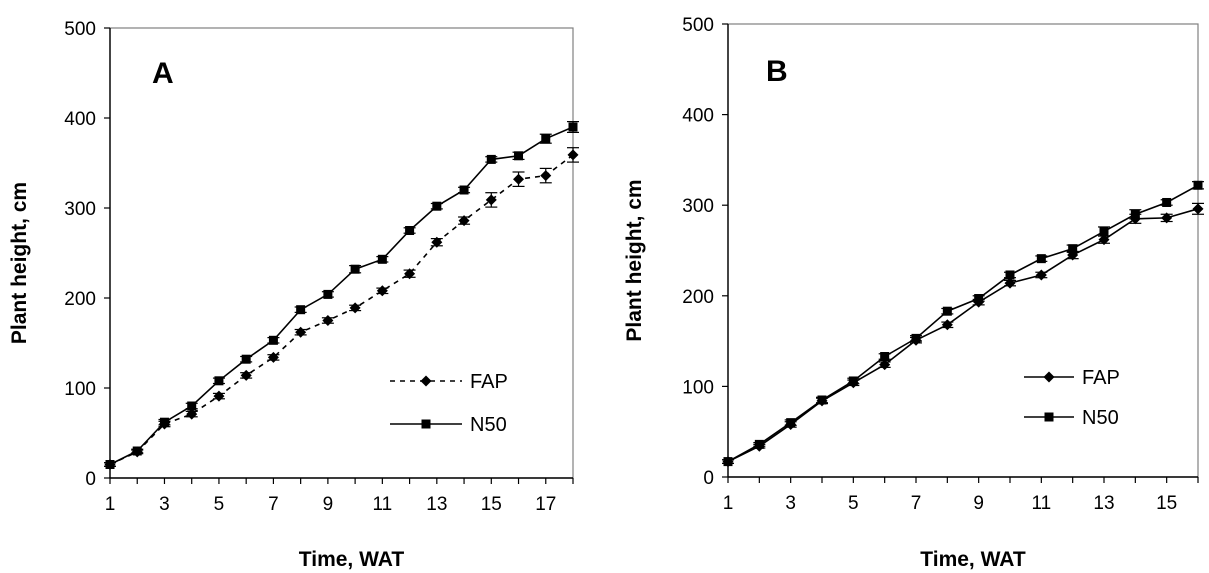 Image resolution: width=1209 pixels, height=573 pixels. Describe the element at coordinates (80, 389) in the screenshot. I see `y-tick-label: 100` at that location.